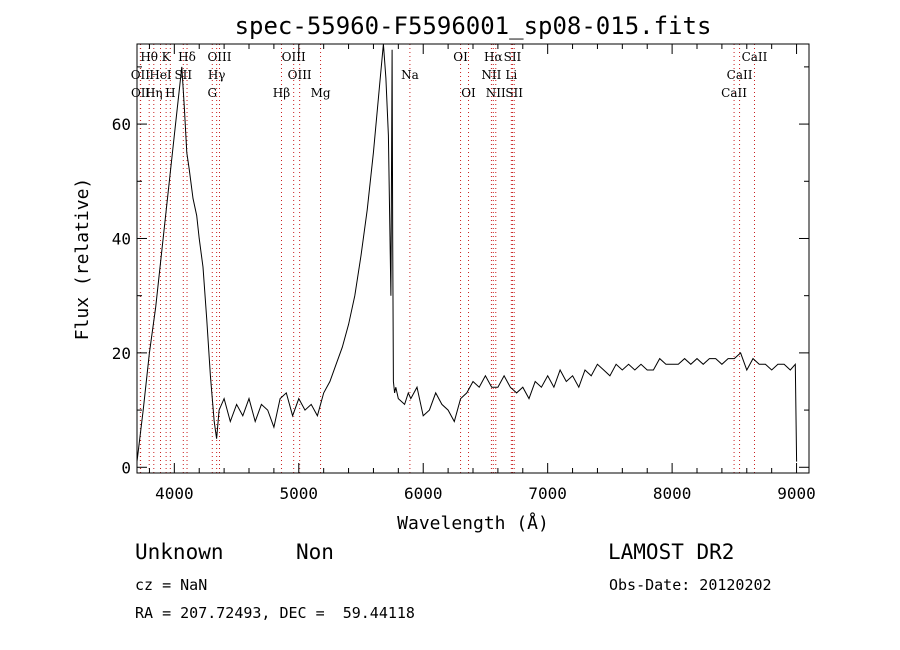 This screenshot has width=900, height=650. What do you see at coordinates (493, 57) in the screenshot?
I see `line-label-6: Hα` at bounding box center [493, 57].